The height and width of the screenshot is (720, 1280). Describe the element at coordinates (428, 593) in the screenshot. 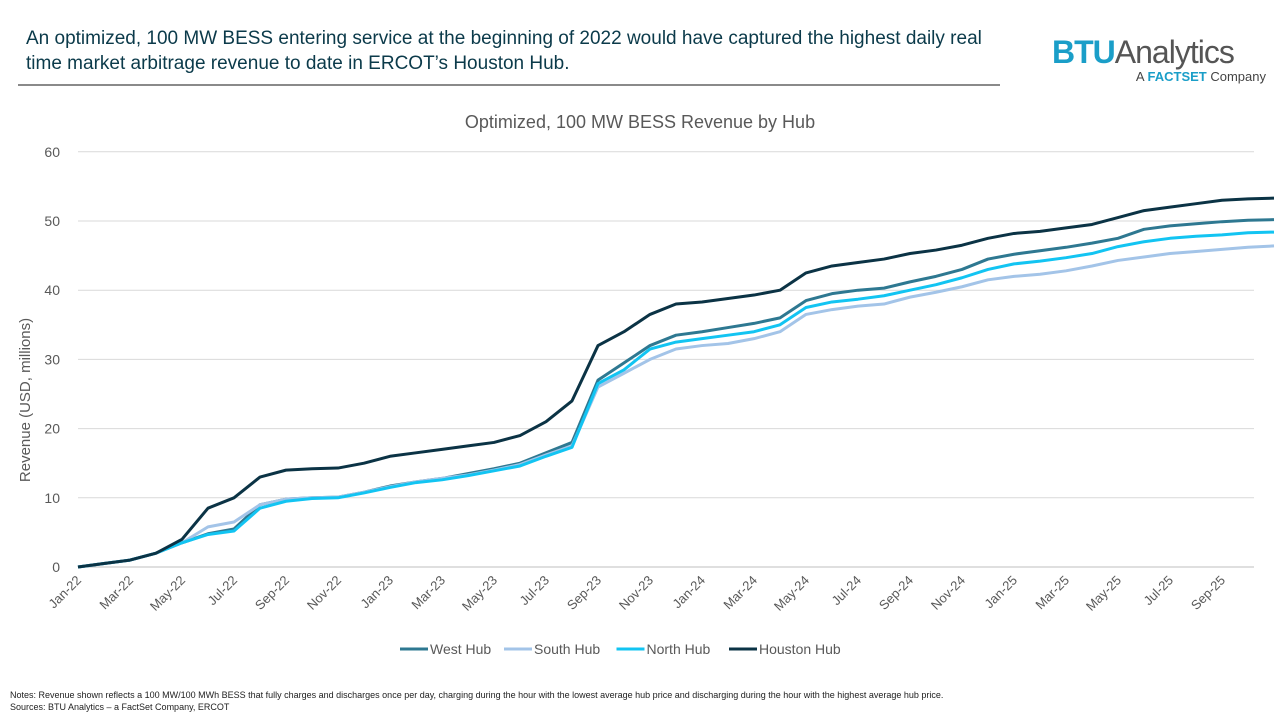

I see `x-tick-label: Mar-23` at that location.